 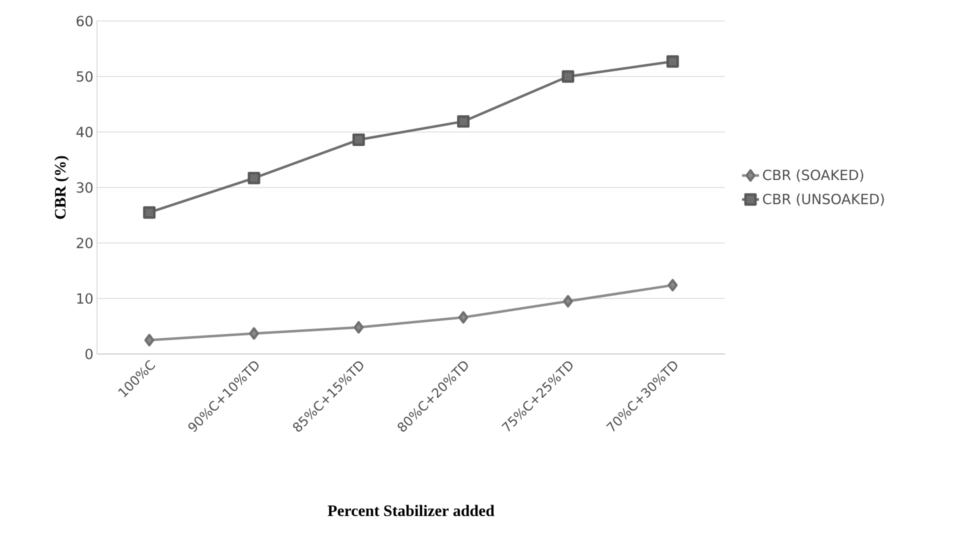 What do you see at coordinates (61, 187) in the screenshot?
I see `y-axis-title: CBR (%)` at bounding box center [61, 187].